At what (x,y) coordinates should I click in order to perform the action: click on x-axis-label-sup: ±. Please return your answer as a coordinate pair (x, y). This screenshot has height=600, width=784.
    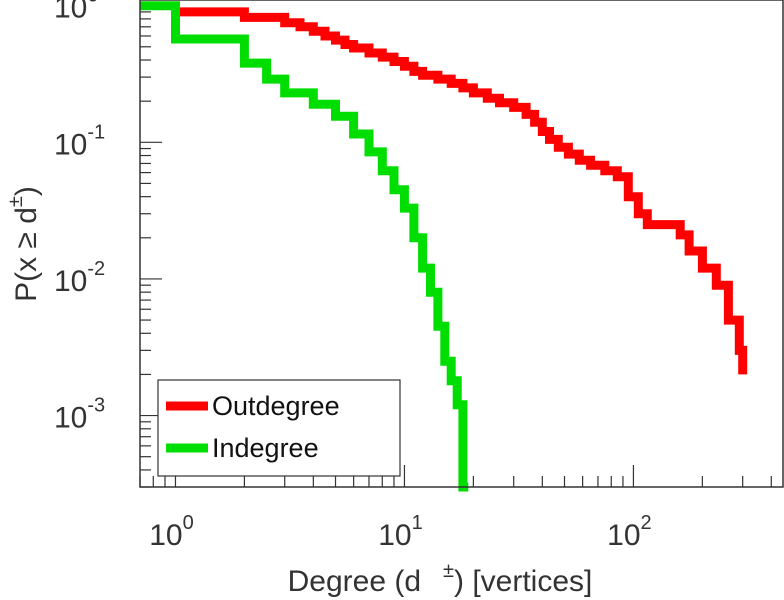
    Looking at the image, I should click on (448, 571).